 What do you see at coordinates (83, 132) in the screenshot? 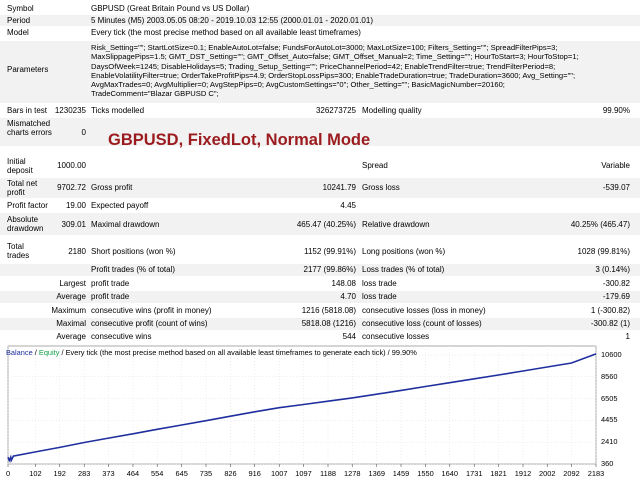
I see `mismatched-value: 0` at bounding box center [83, 132].